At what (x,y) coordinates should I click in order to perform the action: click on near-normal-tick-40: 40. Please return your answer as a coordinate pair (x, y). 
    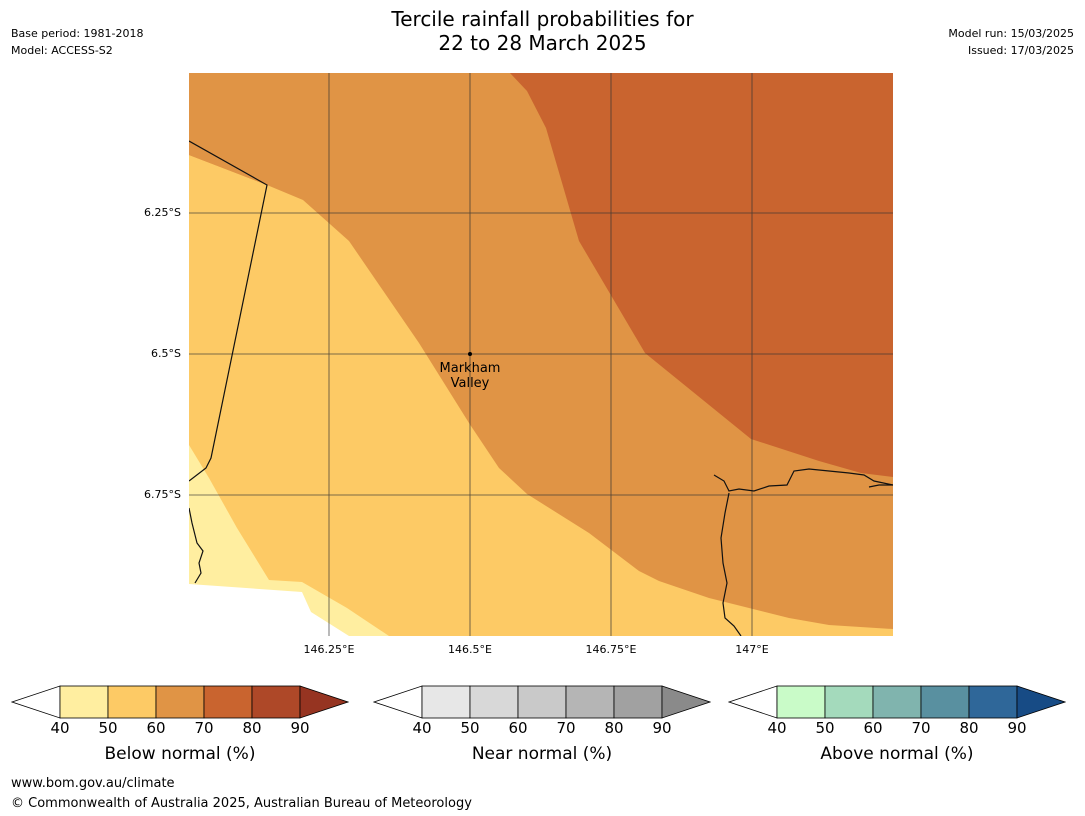
    Looking at the image, I should click on (422, 728).